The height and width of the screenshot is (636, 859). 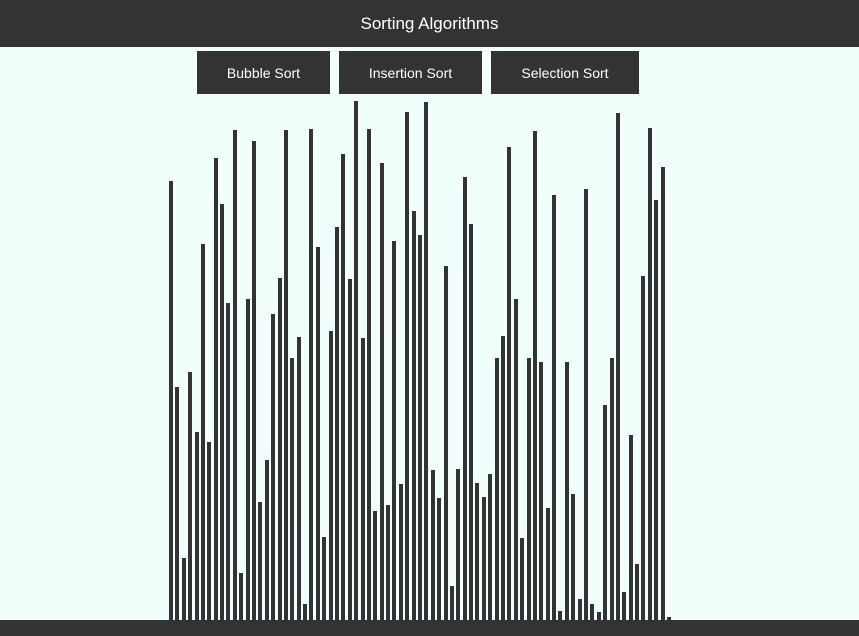 What do you see at coordinates (565, 72) in the screenshot?
I see `selection-sort-button: Selection Sort` at bounding box center [565, 72].